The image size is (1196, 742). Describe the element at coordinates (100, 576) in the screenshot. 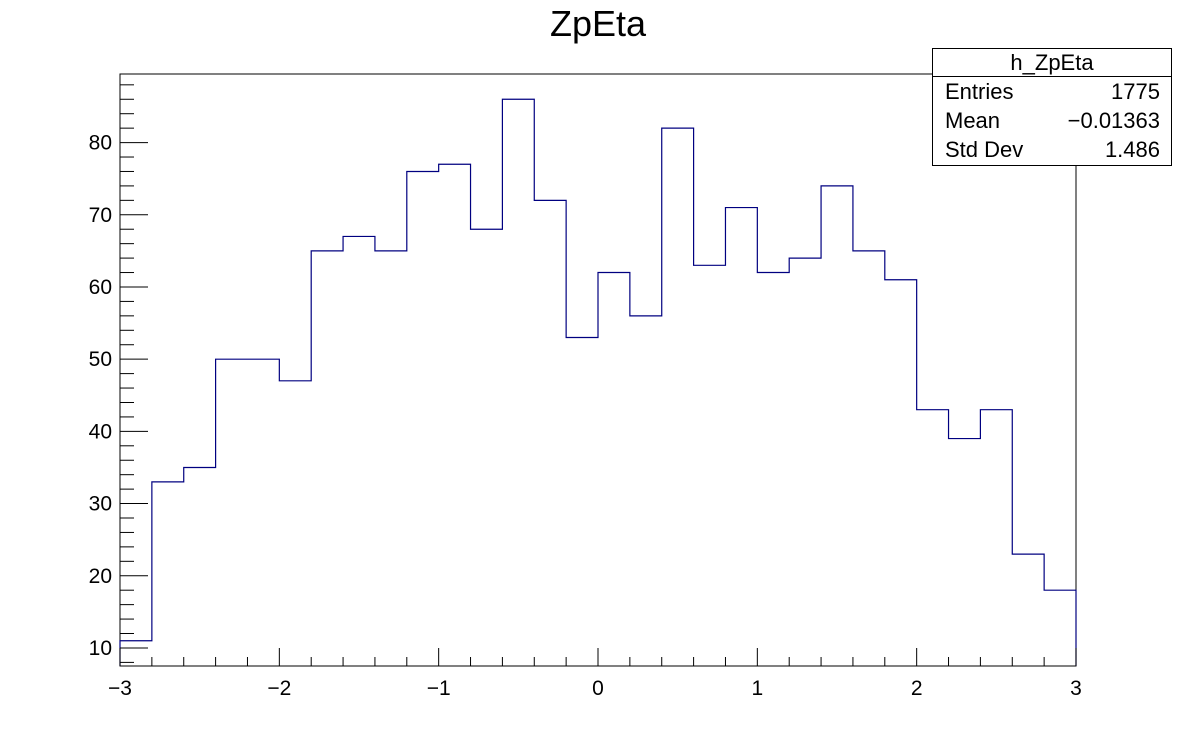

I see `y-tick-label: 20` at that location.